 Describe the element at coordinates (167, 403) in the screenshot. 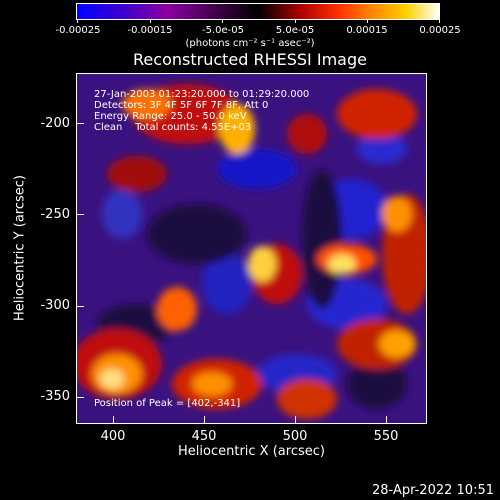

I see `annotation-peak: Position of Peak = [402,-341]` at that location.